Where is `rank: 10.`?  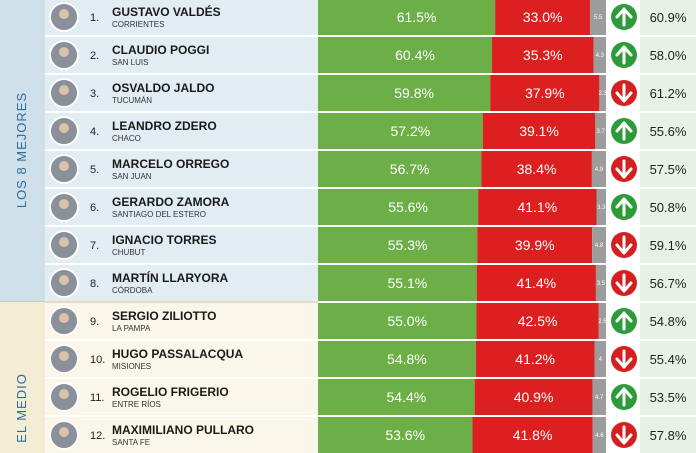 rank: 10. is located at coordinates (97, 360).